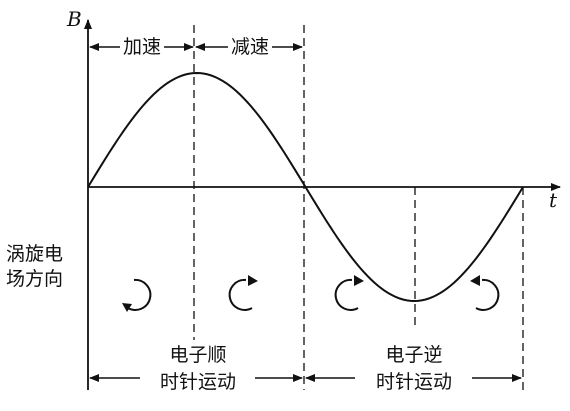  I want to click on x-axis-label: t, so click(553, 200).